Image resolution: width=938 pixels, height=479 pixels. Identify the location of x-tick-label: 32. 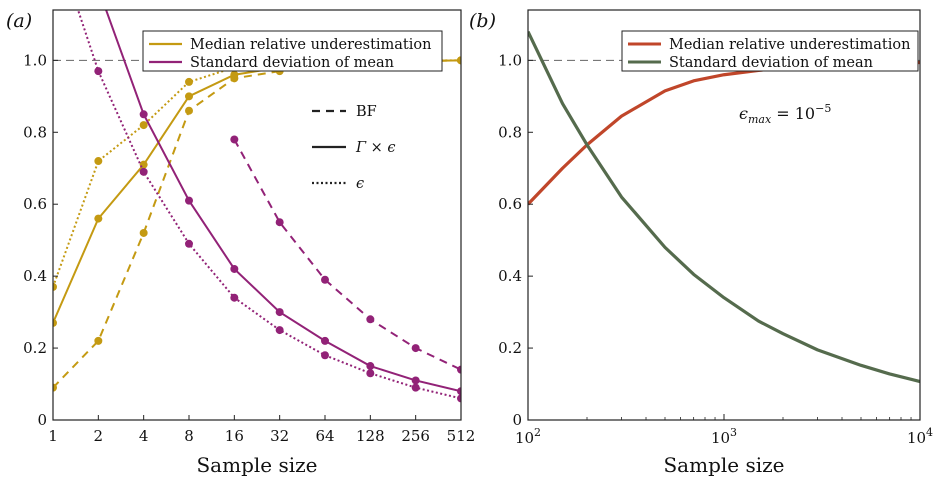
(279, 436).